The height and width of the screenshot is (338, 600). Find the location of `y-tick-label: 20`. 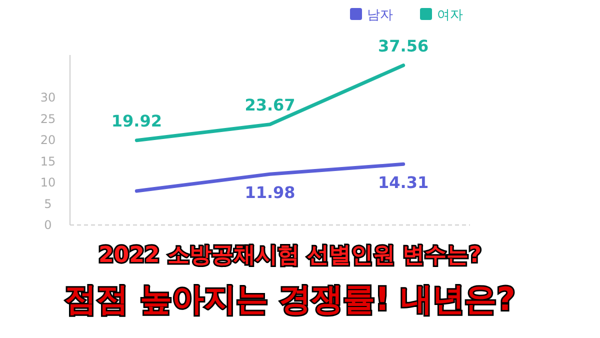

y-tick-label: 20 is located at coordinates (48, 140).